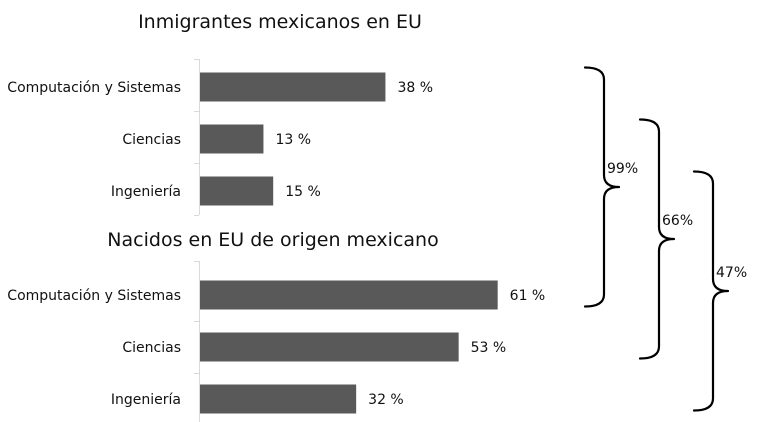  Describe the element at coordinates (415, 88) in the screenshot. I see `data-label: 38 %` at that location.